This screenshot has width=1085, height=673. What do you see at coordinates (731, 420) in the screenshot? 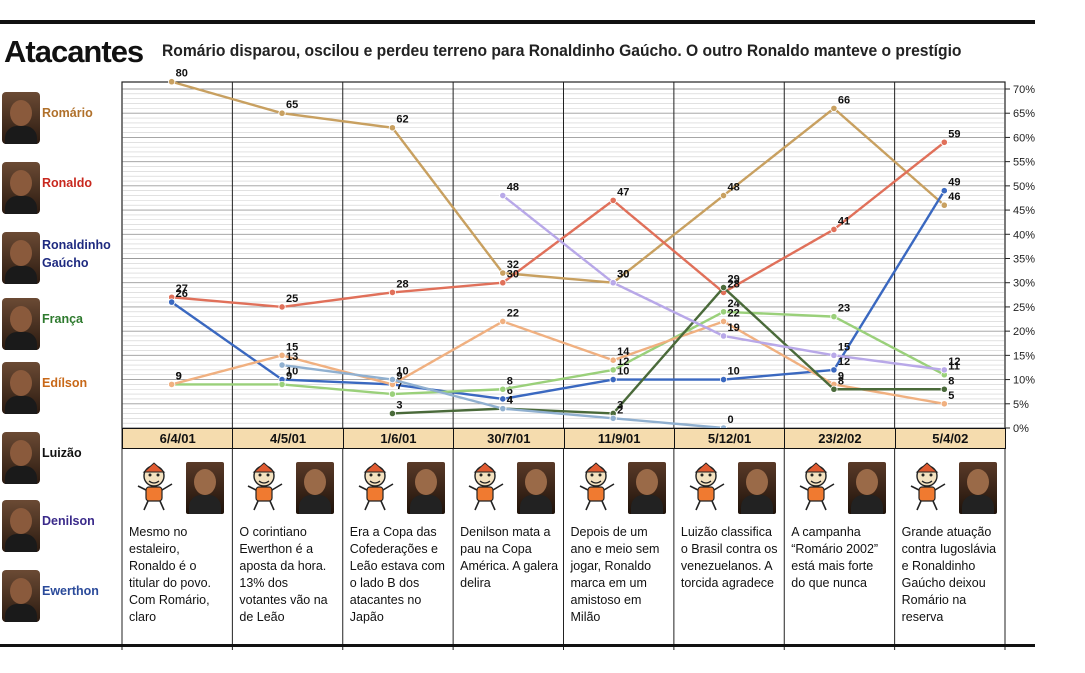
I see `data-label: 0` at bounding box center [731, 420].